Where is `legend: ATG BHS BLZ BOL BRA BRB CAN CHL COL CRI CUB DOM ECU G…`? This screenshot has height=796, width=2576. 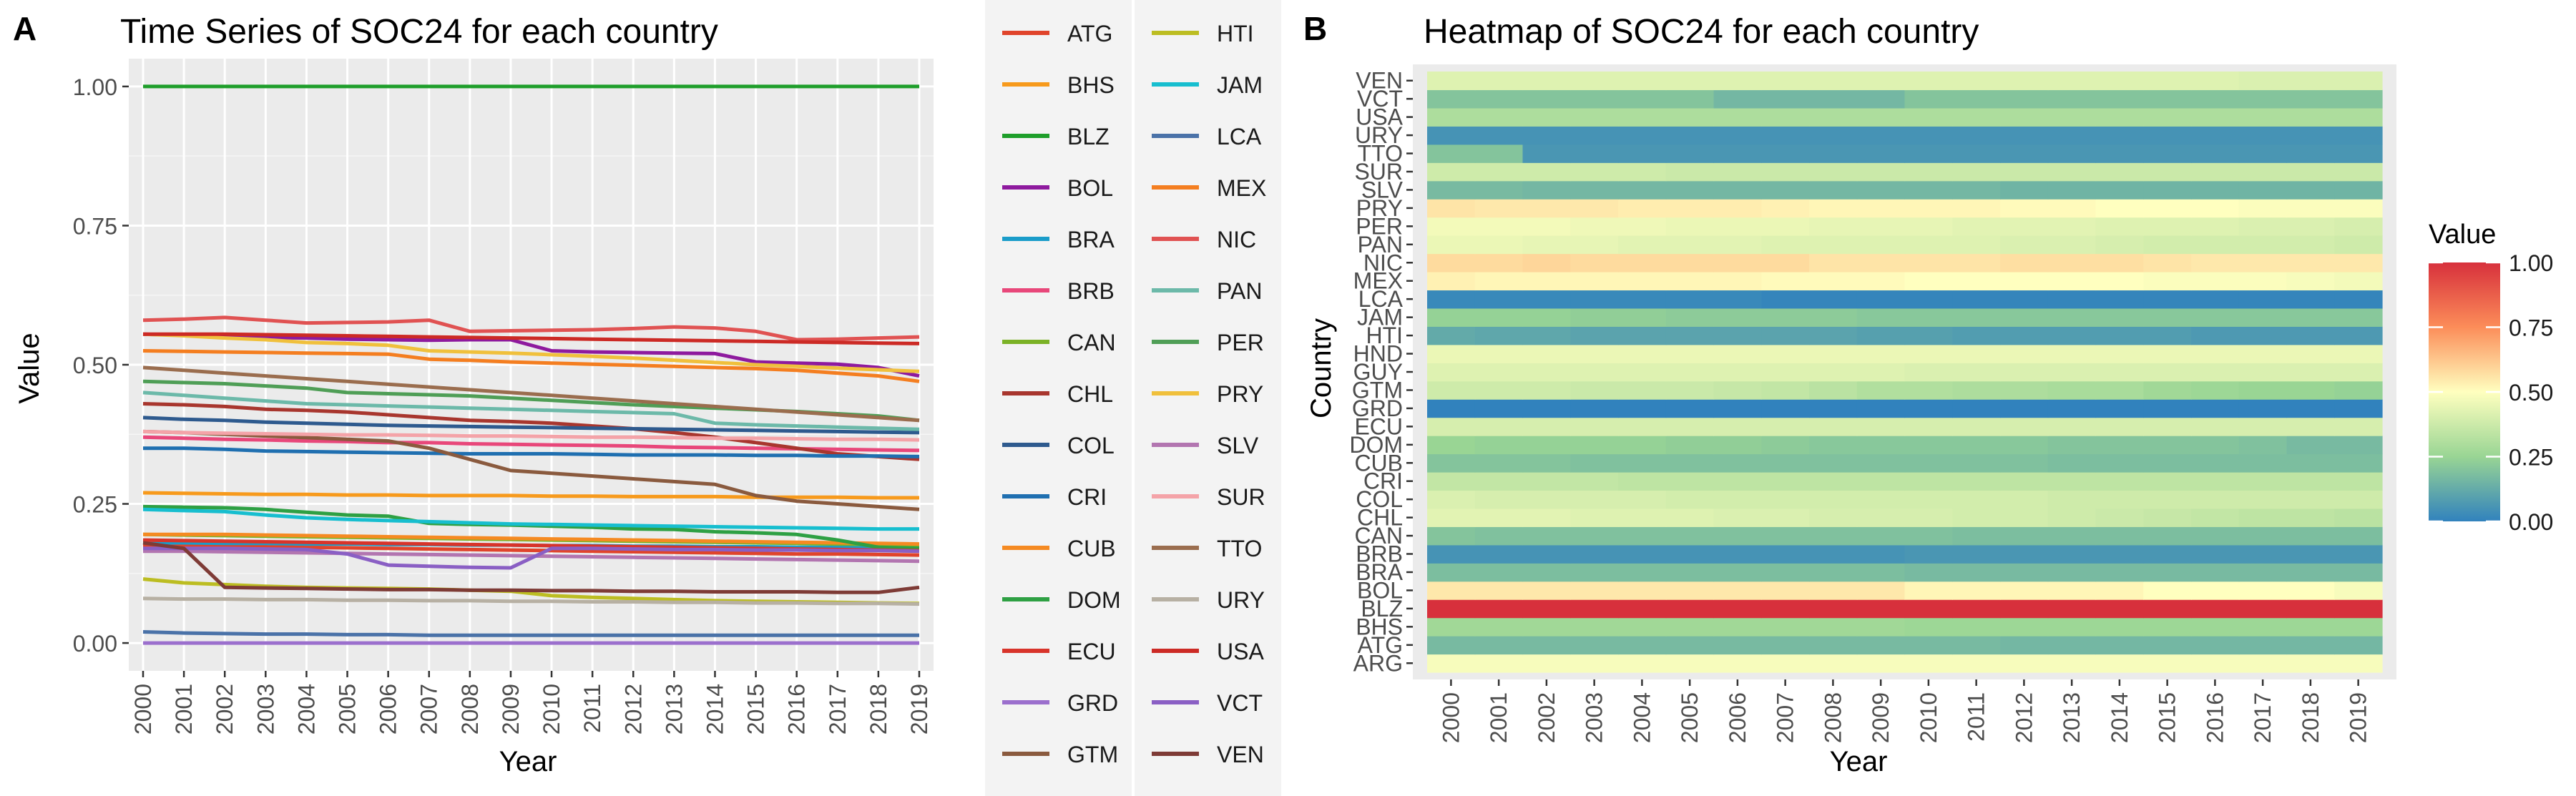
legend: ATG BHS BLZ BOL BRA BRB CAN CHL COL CRI CUB DOM ECU G… is located at coordinates (1133, 398).